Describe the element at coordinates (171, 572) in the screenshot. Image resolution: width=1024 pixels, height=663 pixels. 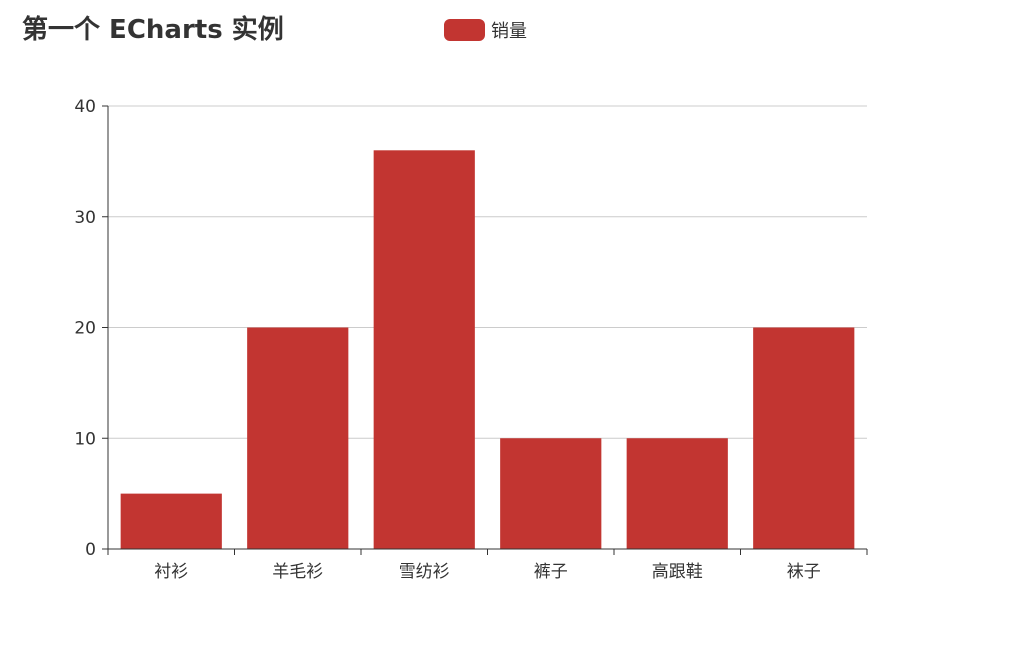
I see `x-tick-label: 衬衫` at that location.